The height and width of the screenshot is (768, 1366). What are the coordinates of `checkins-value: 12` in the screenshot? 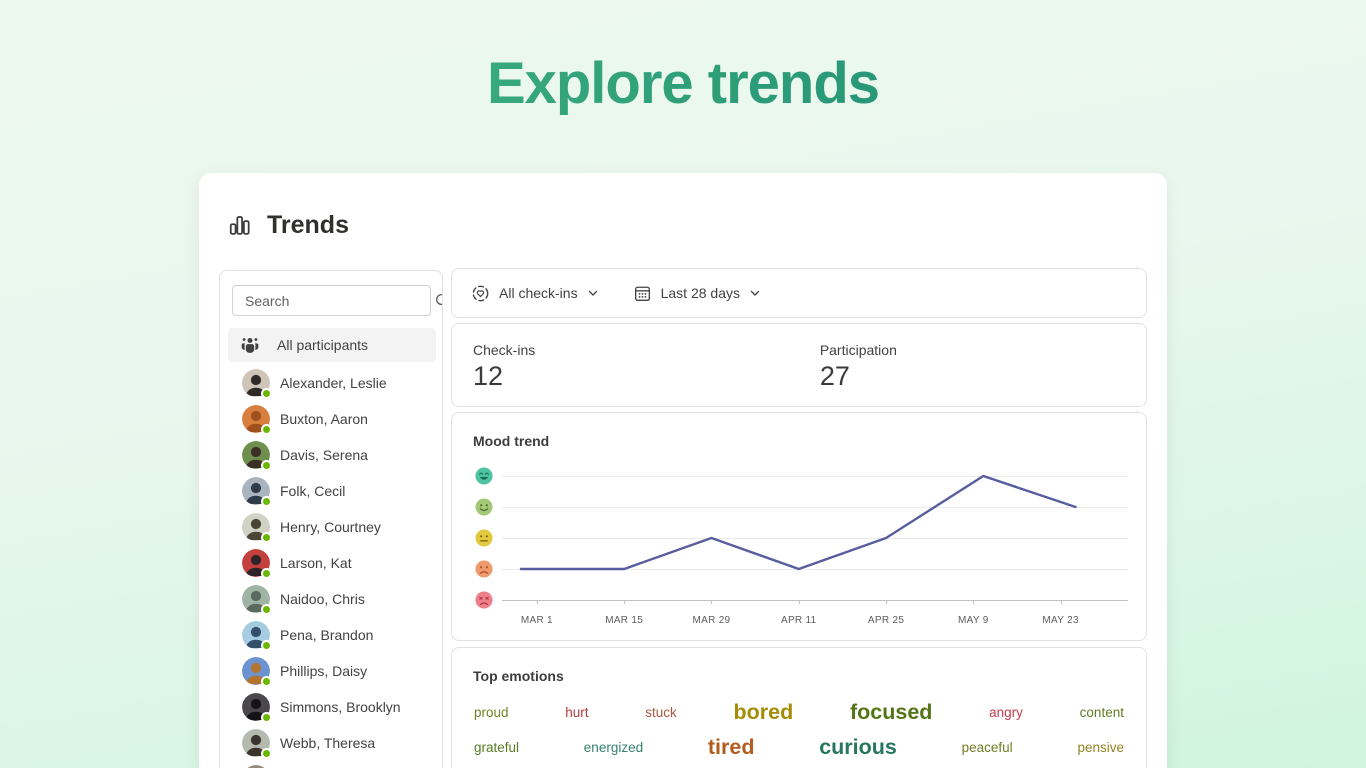 It's located at (488, 376).